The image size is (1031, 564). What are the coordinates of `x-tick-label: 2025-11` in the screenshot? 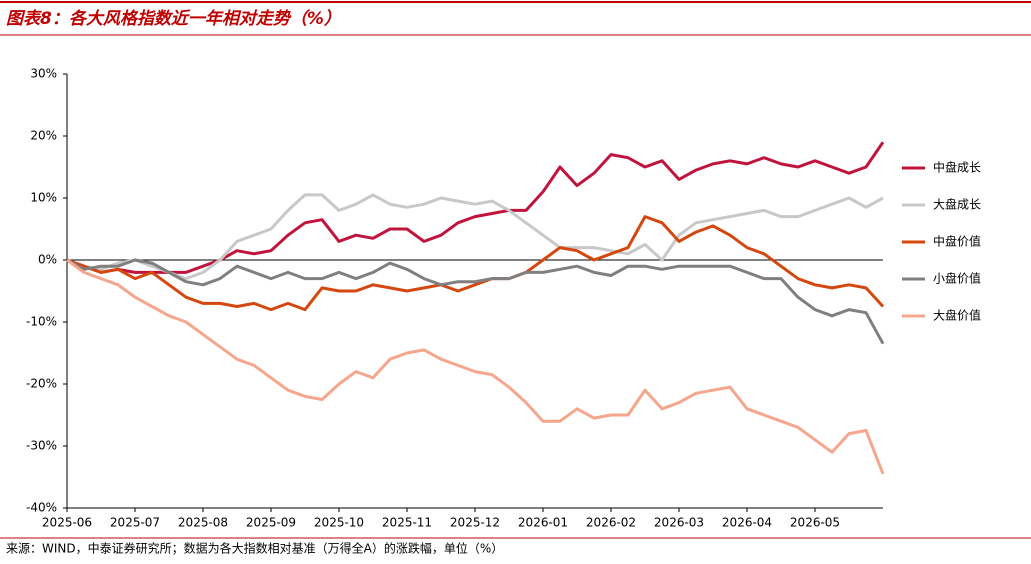 It's located at (407, 523).